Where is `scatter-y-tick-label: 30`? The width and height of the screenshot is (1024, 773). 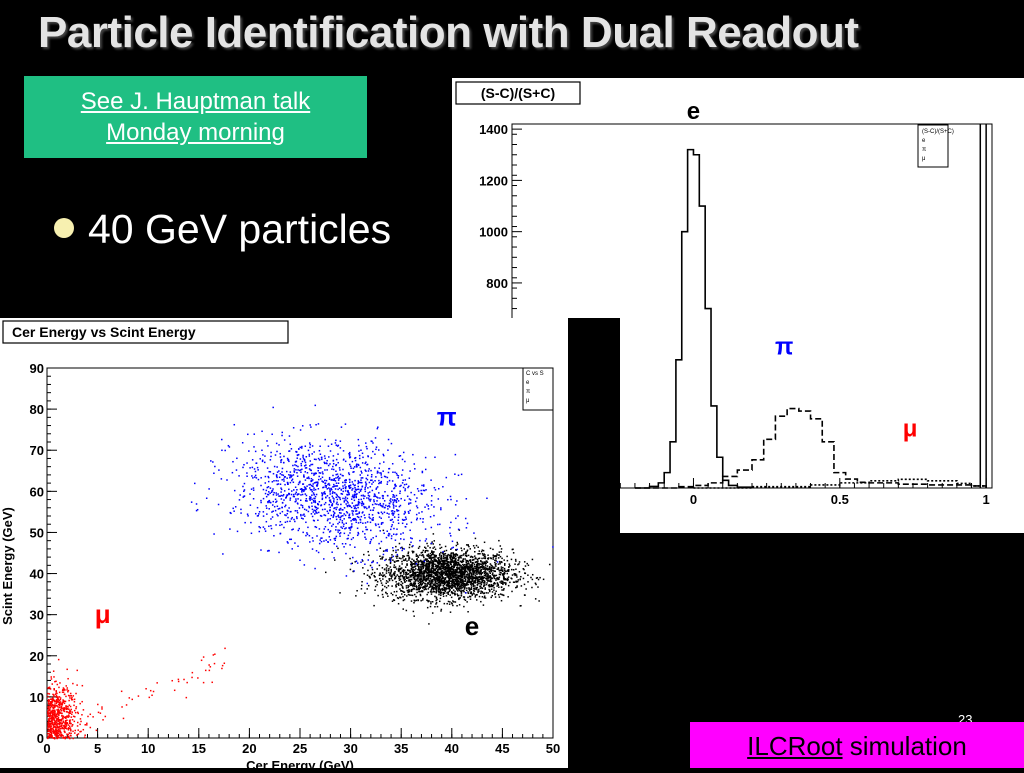
scatter-y-tick-label: 30 is located at coordinates (37, 615).